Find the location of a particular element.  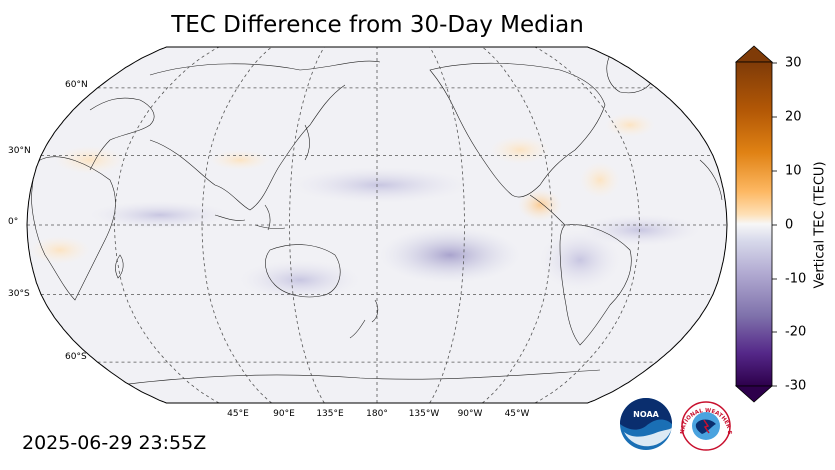

colorbar-tick-label: -20 is located at coordinates (796, 332).